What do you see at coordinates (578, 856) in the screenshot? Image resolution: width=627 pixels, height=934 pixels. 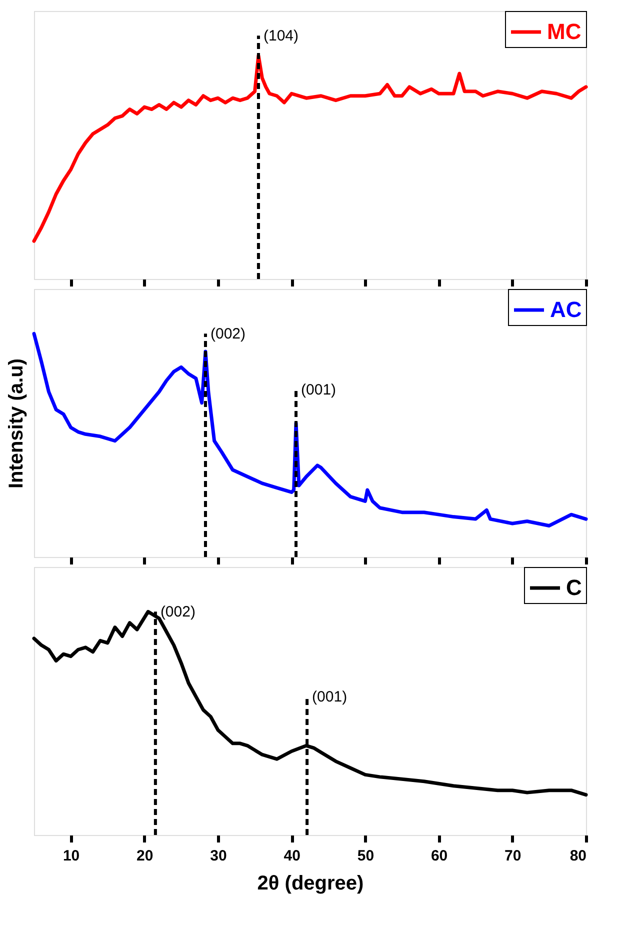 I see `x-tick-label: 80` at bounding box center [578, 856].